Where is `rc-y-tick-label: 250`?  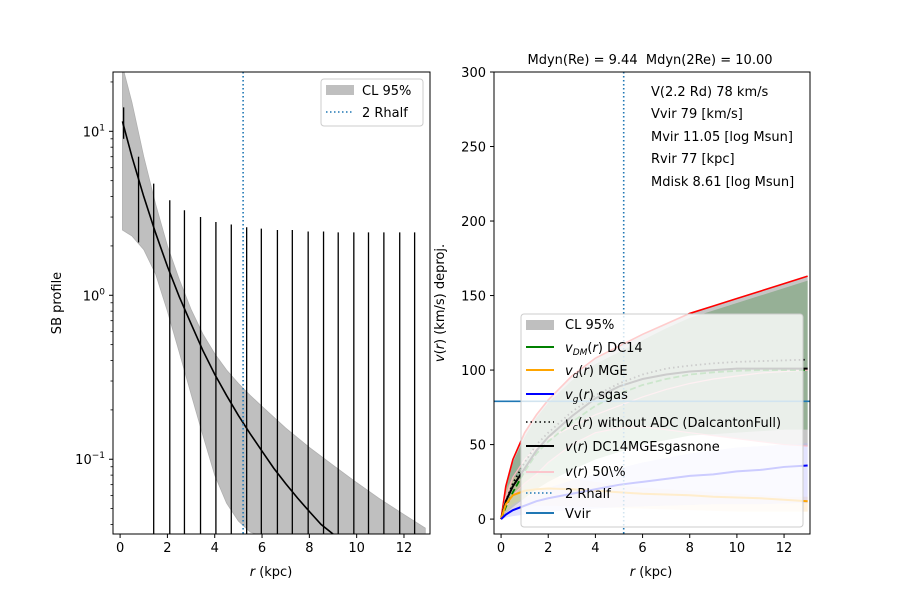 rc-y-tick-label: 250 is located at coordinates (473, 148).